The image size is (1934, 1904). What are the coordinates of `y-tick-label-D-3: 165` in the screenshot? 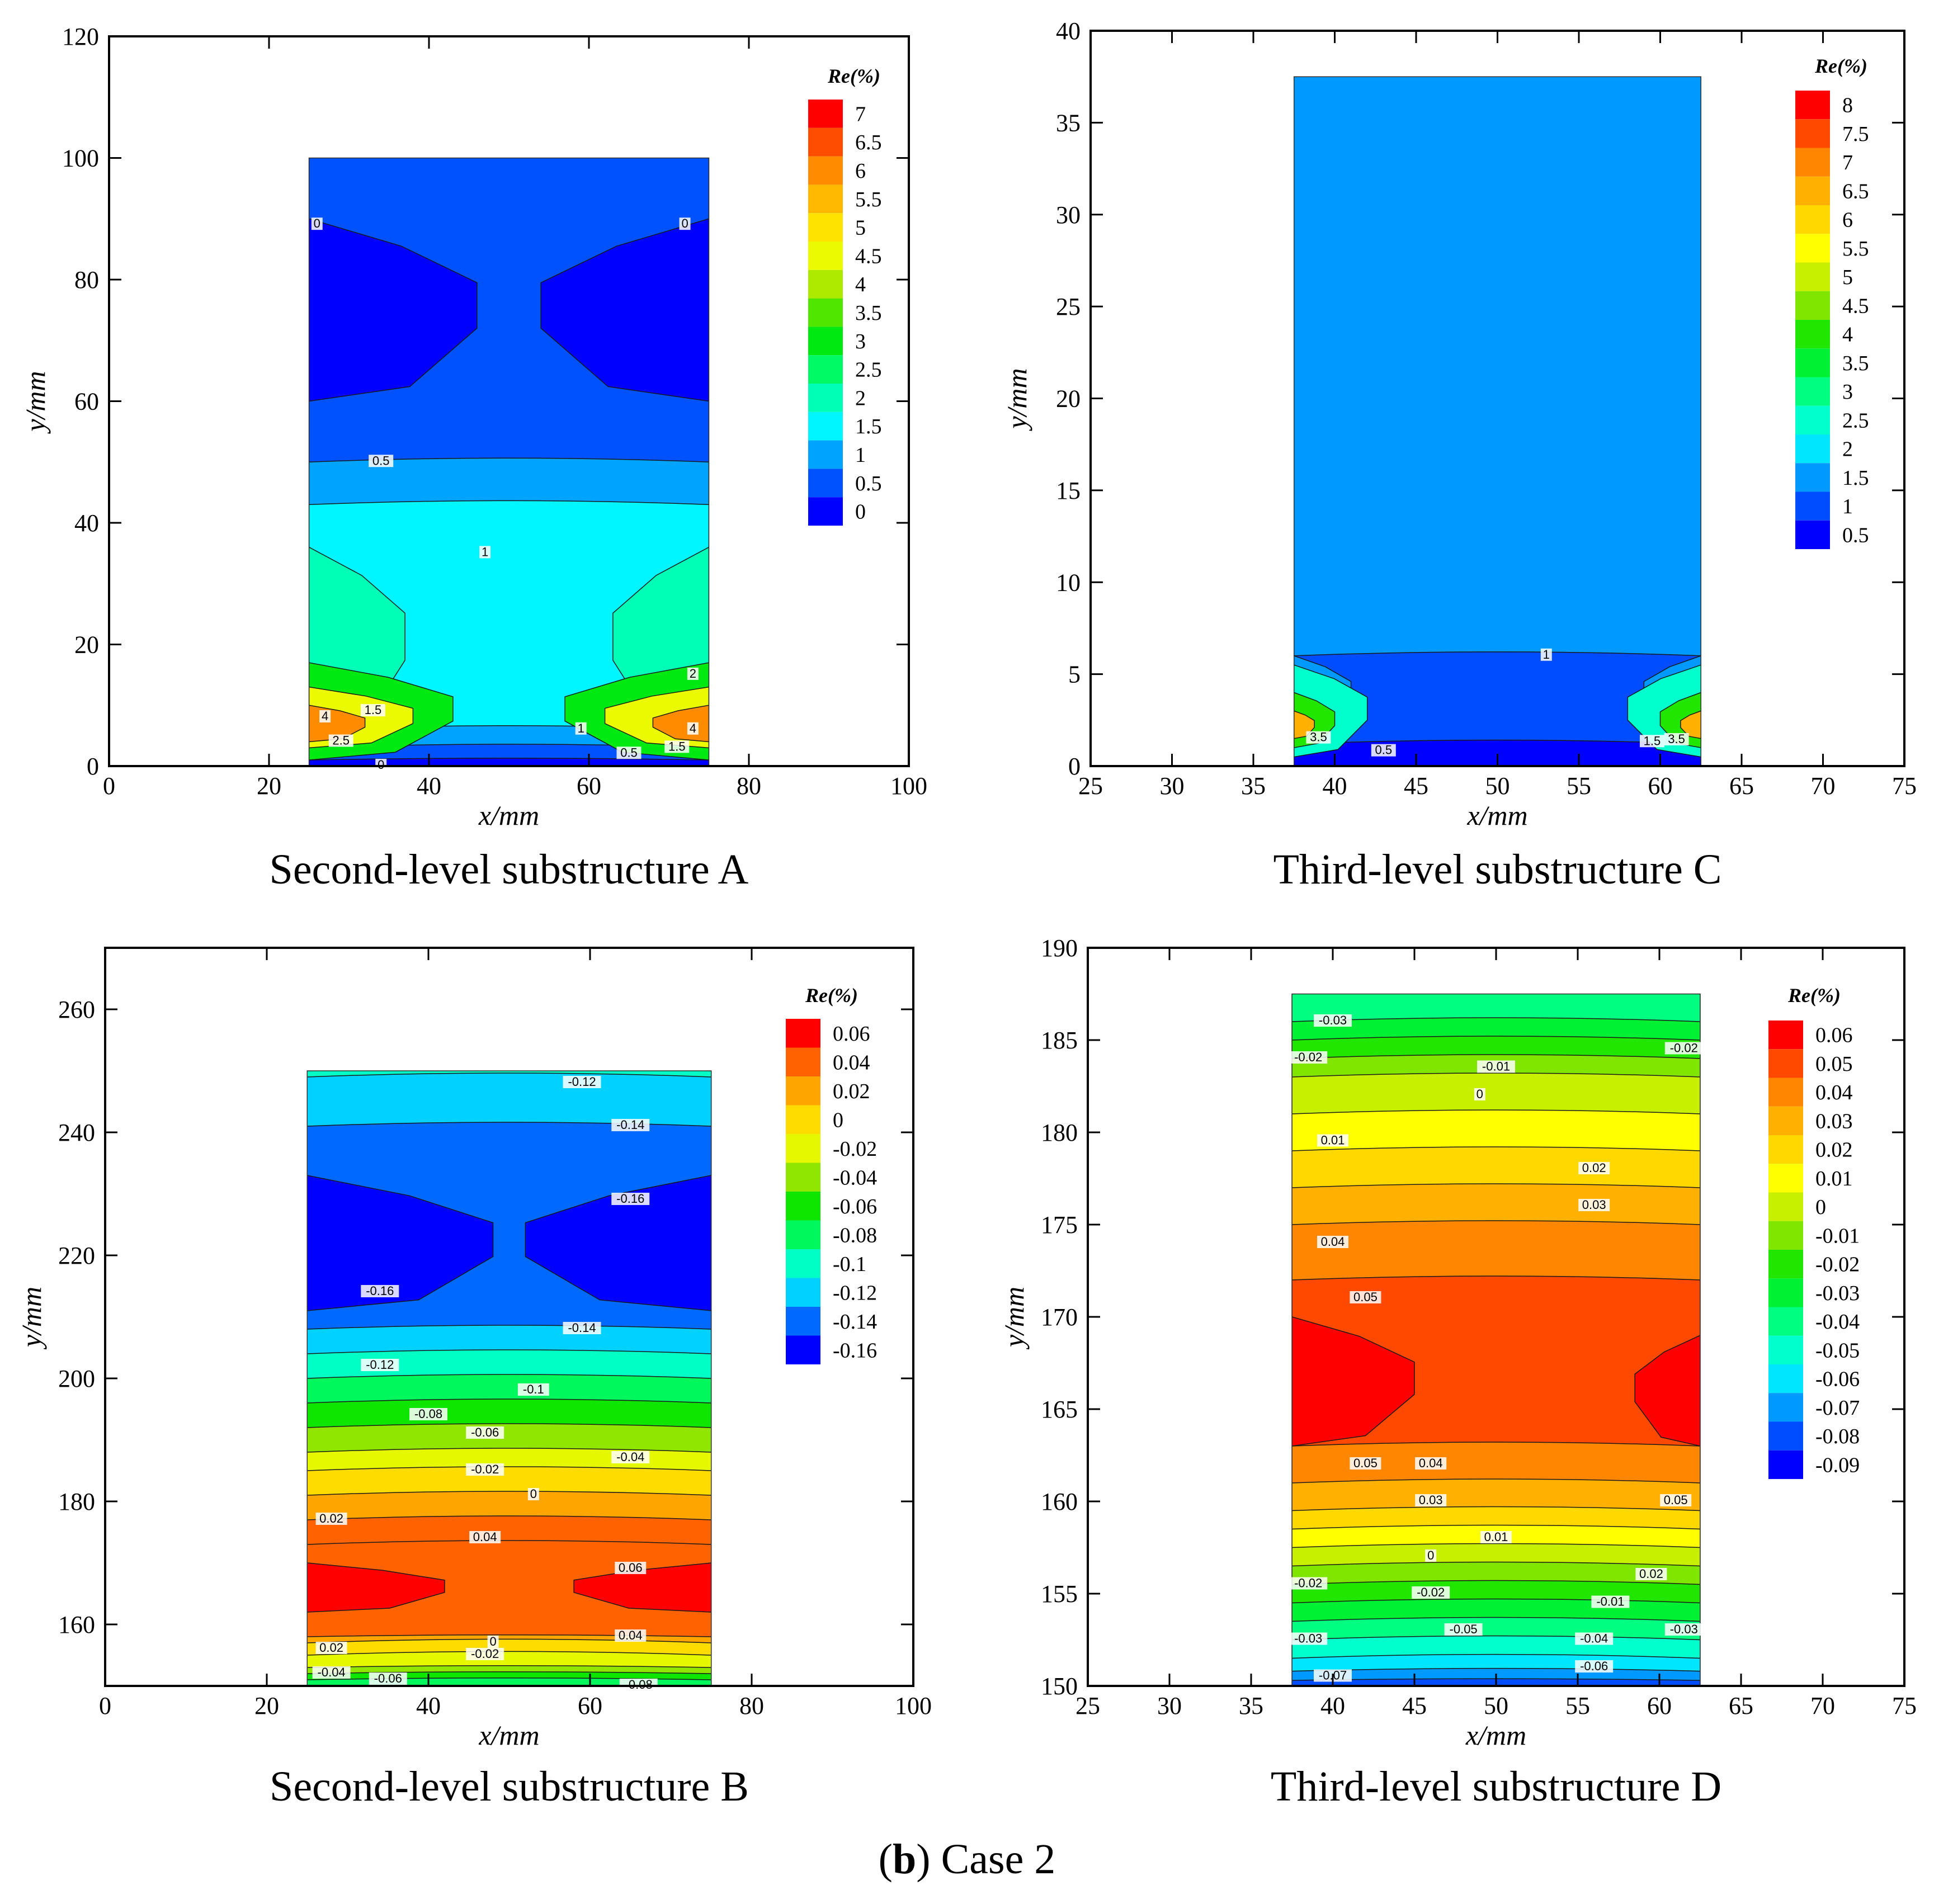 It's located at (1059, 1409).